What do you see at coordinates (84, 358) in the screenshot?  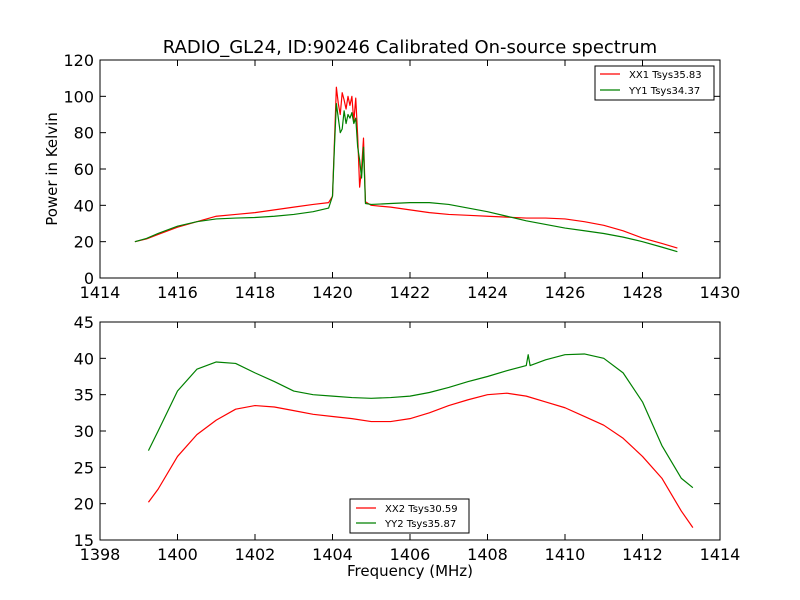 I see `bottom-y-tick-label: 40` at bounding box center [84, 358].